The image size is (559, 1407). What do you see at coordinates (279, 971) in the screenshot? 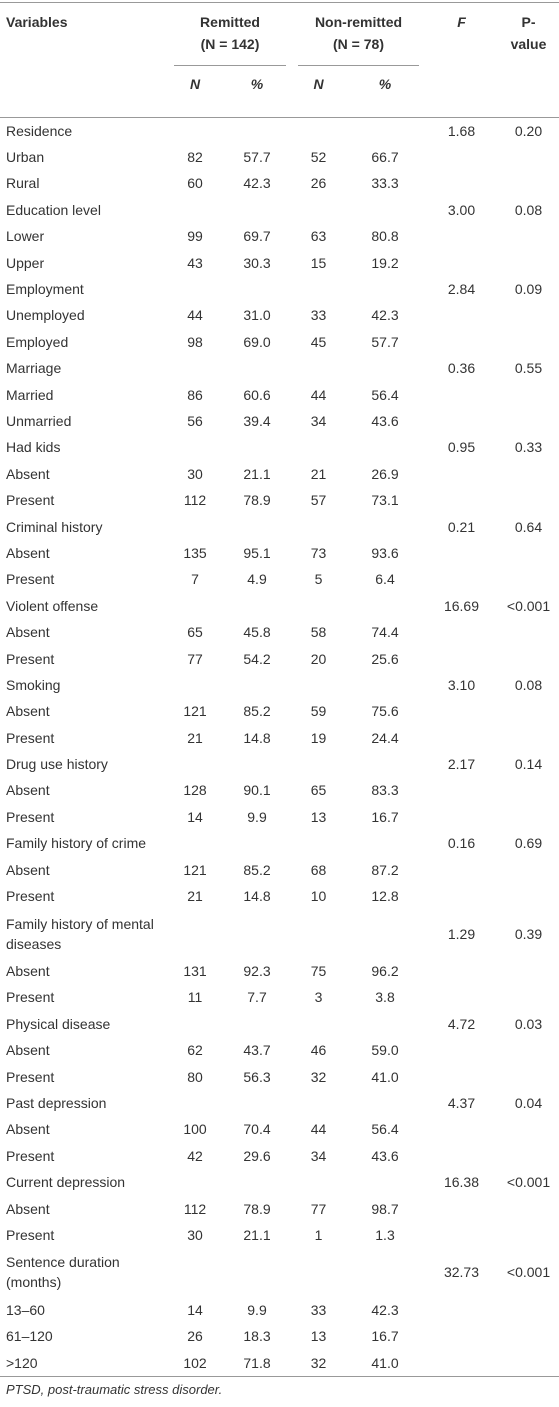
I see `table-row: Absent 131 92.3 75 96.2` at bounding box center [279, 971].